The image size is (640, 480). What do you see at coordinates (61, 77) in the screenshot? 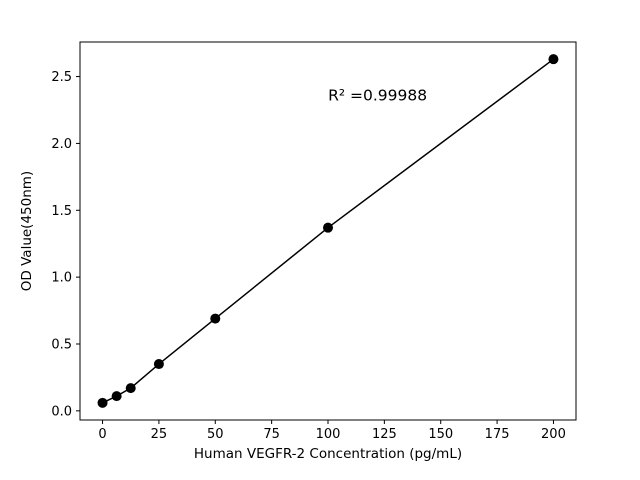
I see `y-tick-label: 2.5` at bounding box center [61, 77].